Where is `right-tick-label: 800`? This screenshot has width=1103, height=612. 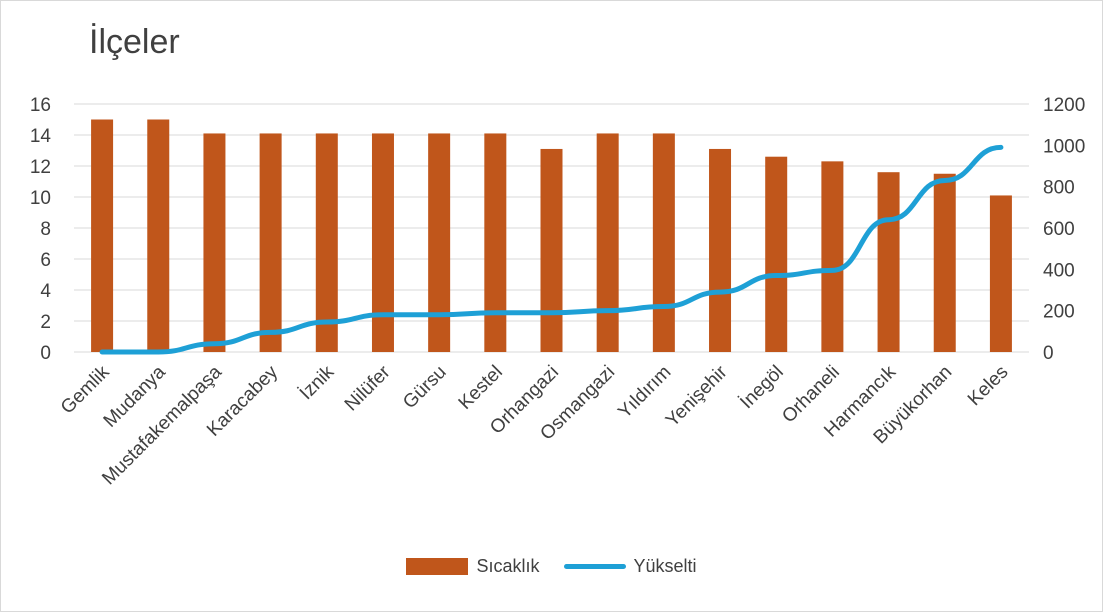
right-tick-label: 800 is located at coordinates (1059, 188).